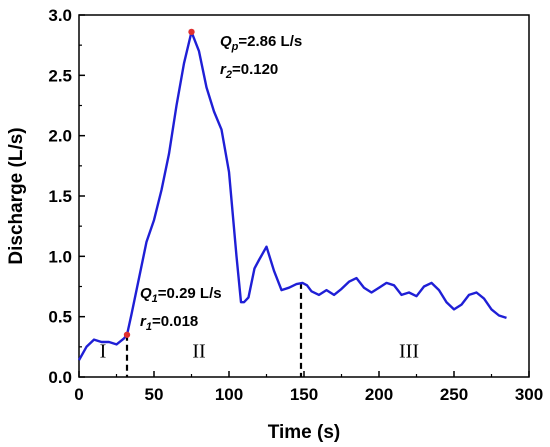 This screenshot has height=447, width=550. What do you see at coordinates (190, 293) in the screenshot?
I see `onset-q-value: =0.29 L/s` at bounding box center [190, 293].